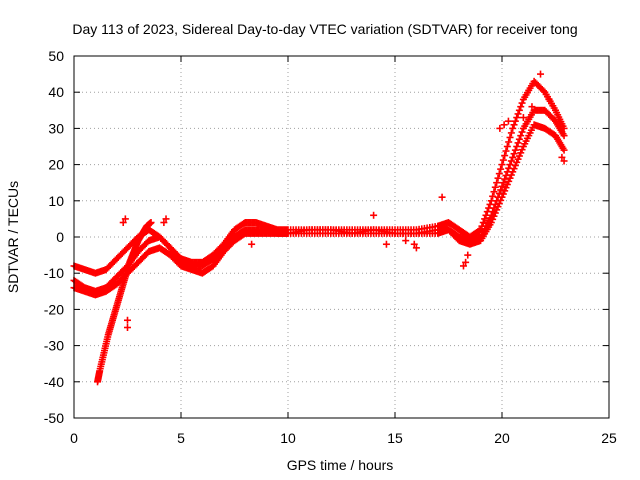  I want to click on x-axis-label: GPS time / hours, so click(340, 465).